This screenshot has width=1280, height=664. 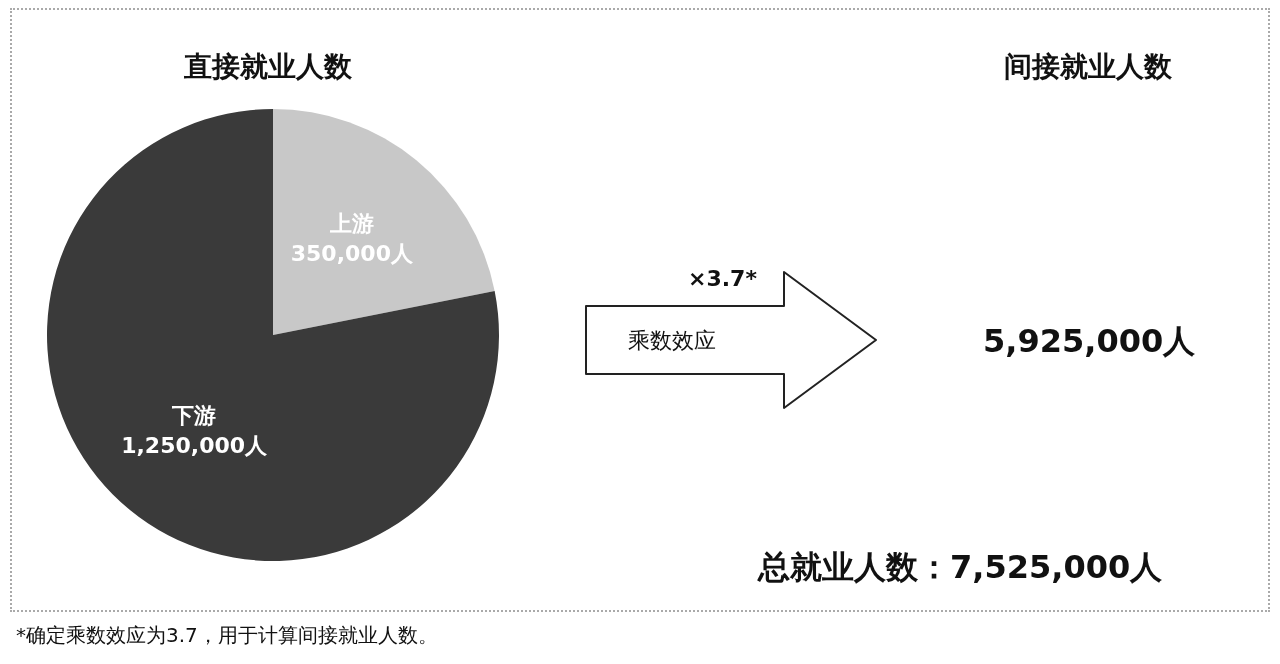 What do you see at coordinates (195, 446) in the screenshot?
I see `data-label: 1,250,000人` at bounding box center [195, 446].